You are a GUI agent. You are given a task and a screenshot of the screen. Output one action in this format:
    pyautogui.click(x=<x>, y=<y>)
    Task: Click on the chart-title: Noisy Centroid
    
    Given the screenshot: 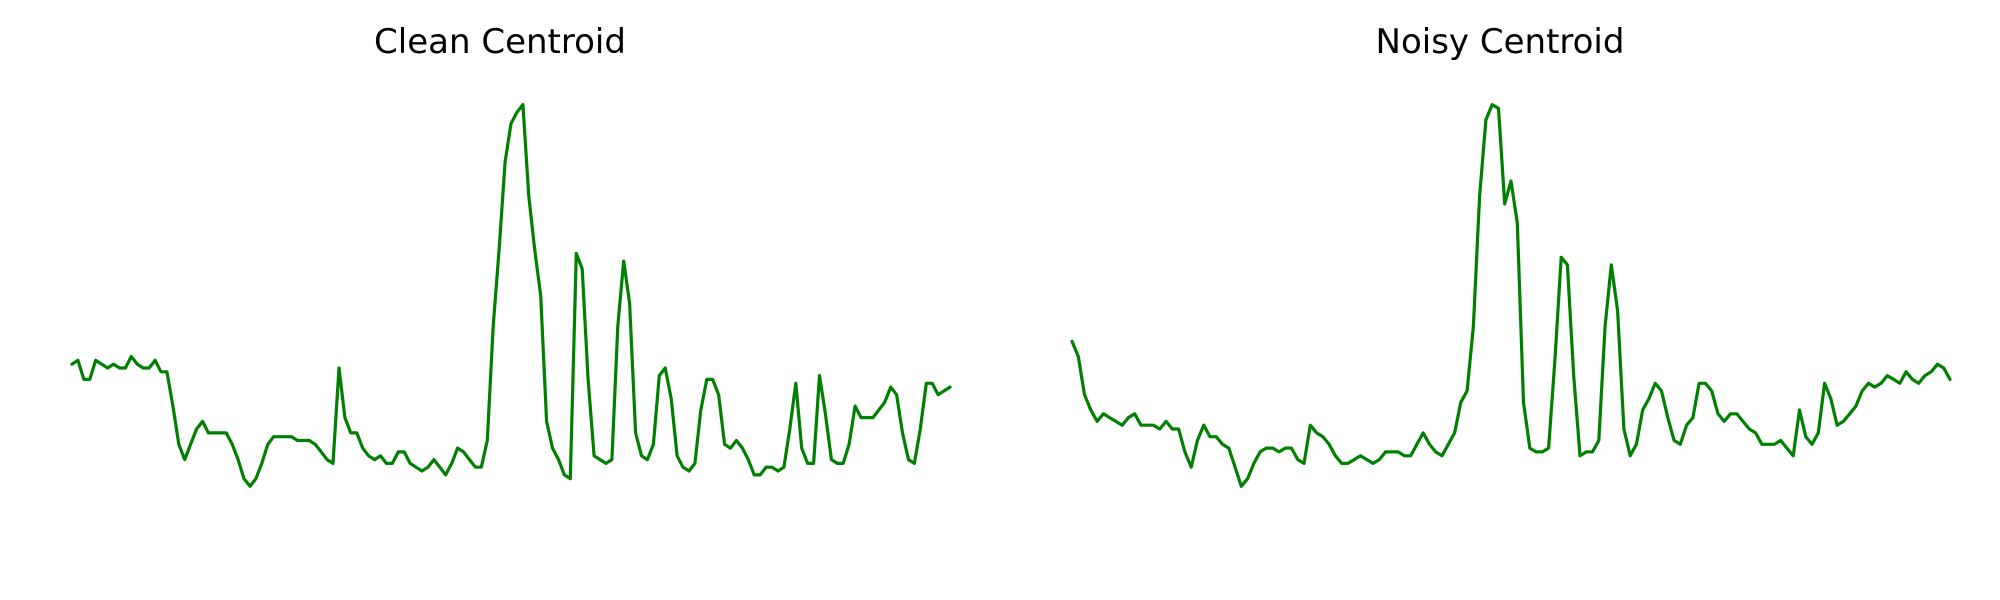 What is the action you would take?
    pyautogui.click(x=1500, y=42)
    